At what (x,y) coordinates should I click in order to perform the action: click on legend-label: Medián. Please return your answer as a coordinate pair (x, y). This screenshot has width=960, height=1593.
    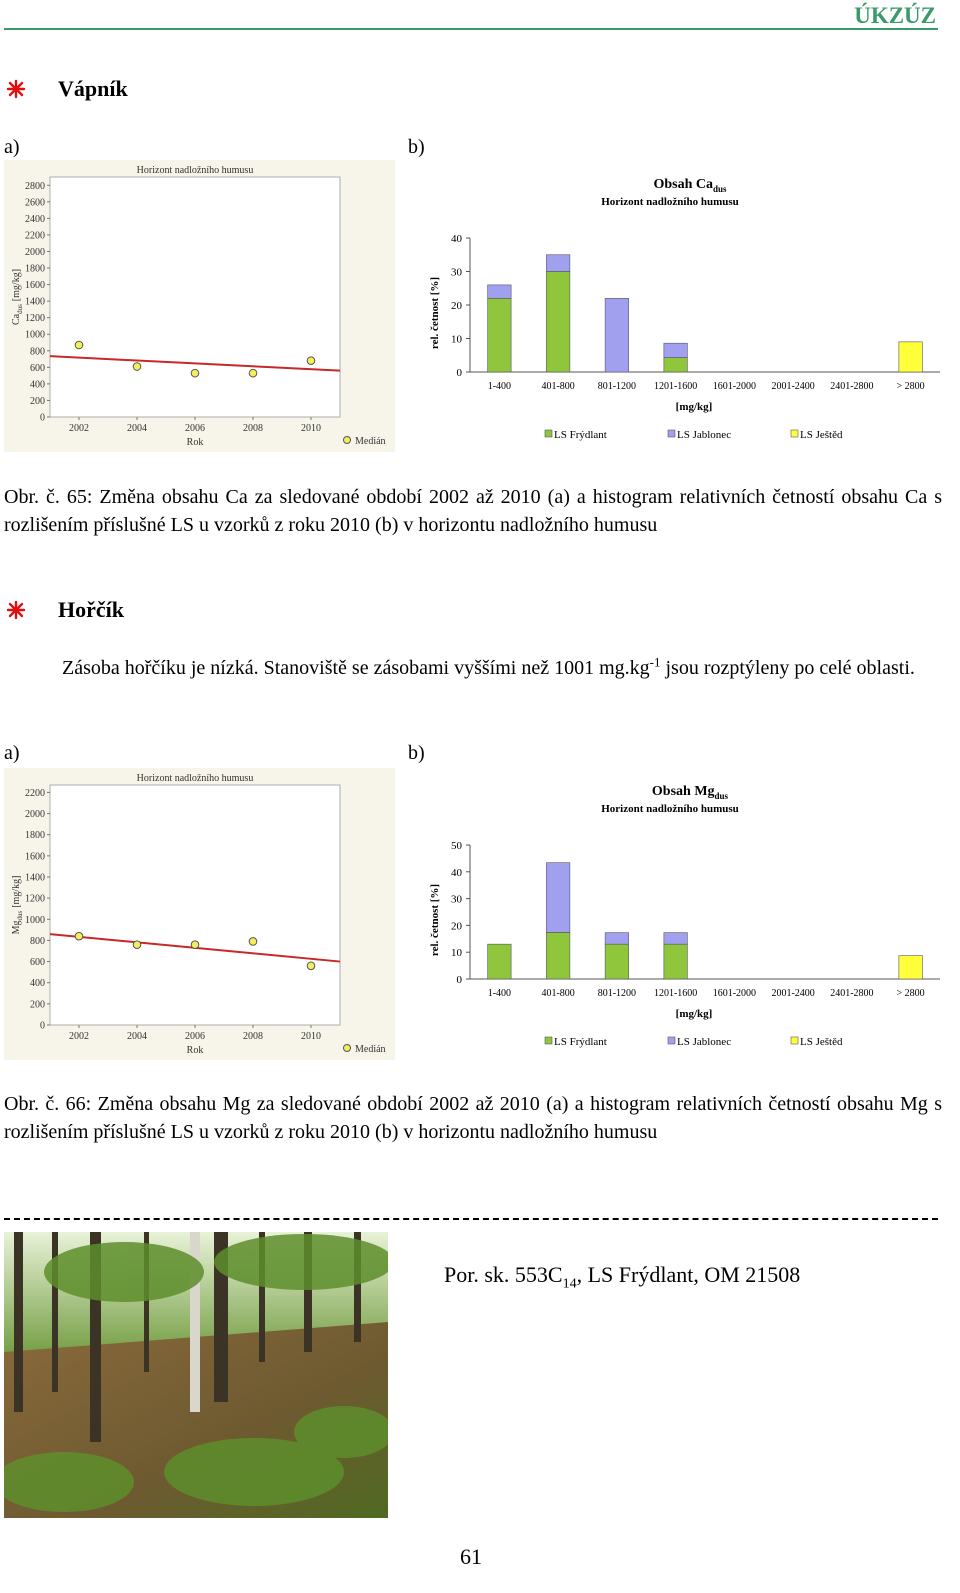
    Looking at the image, I should click on (370, 441).